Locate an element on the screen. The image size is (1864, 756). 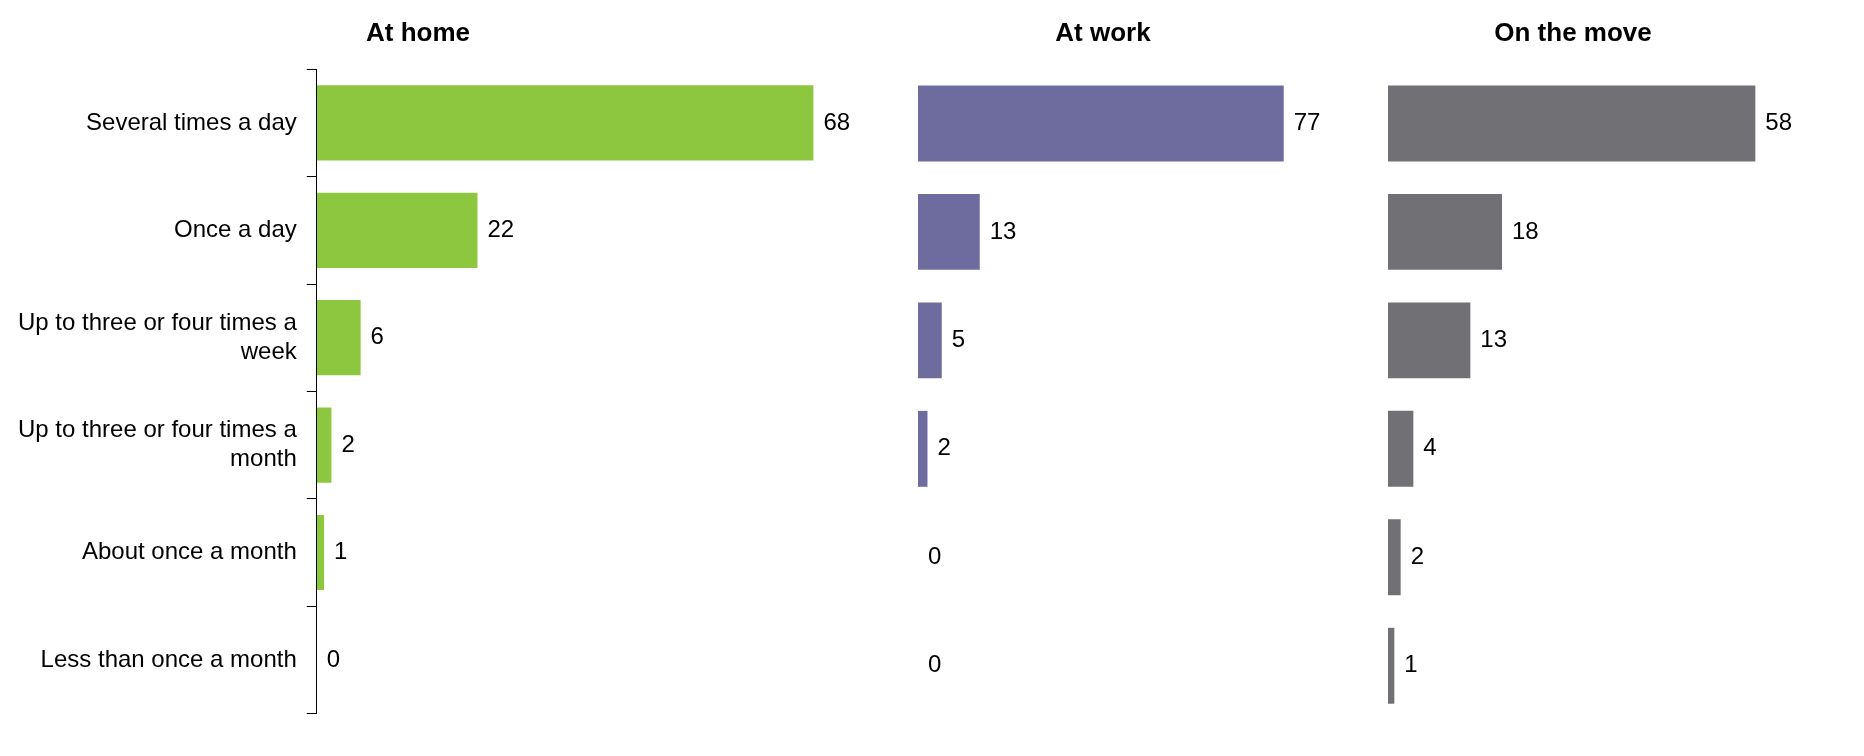
chart-title: At work is located at coordinates (1103, 31).